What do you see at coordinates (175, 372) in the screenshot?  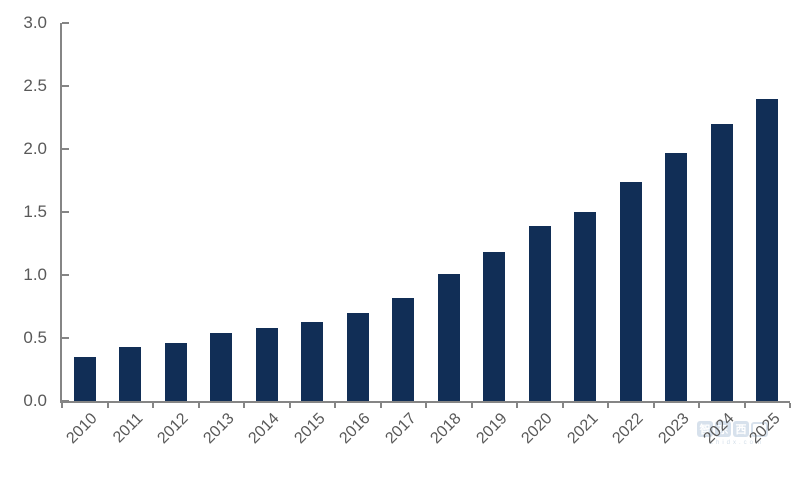 I see `bar-2012` at bounding box center [175, 372].